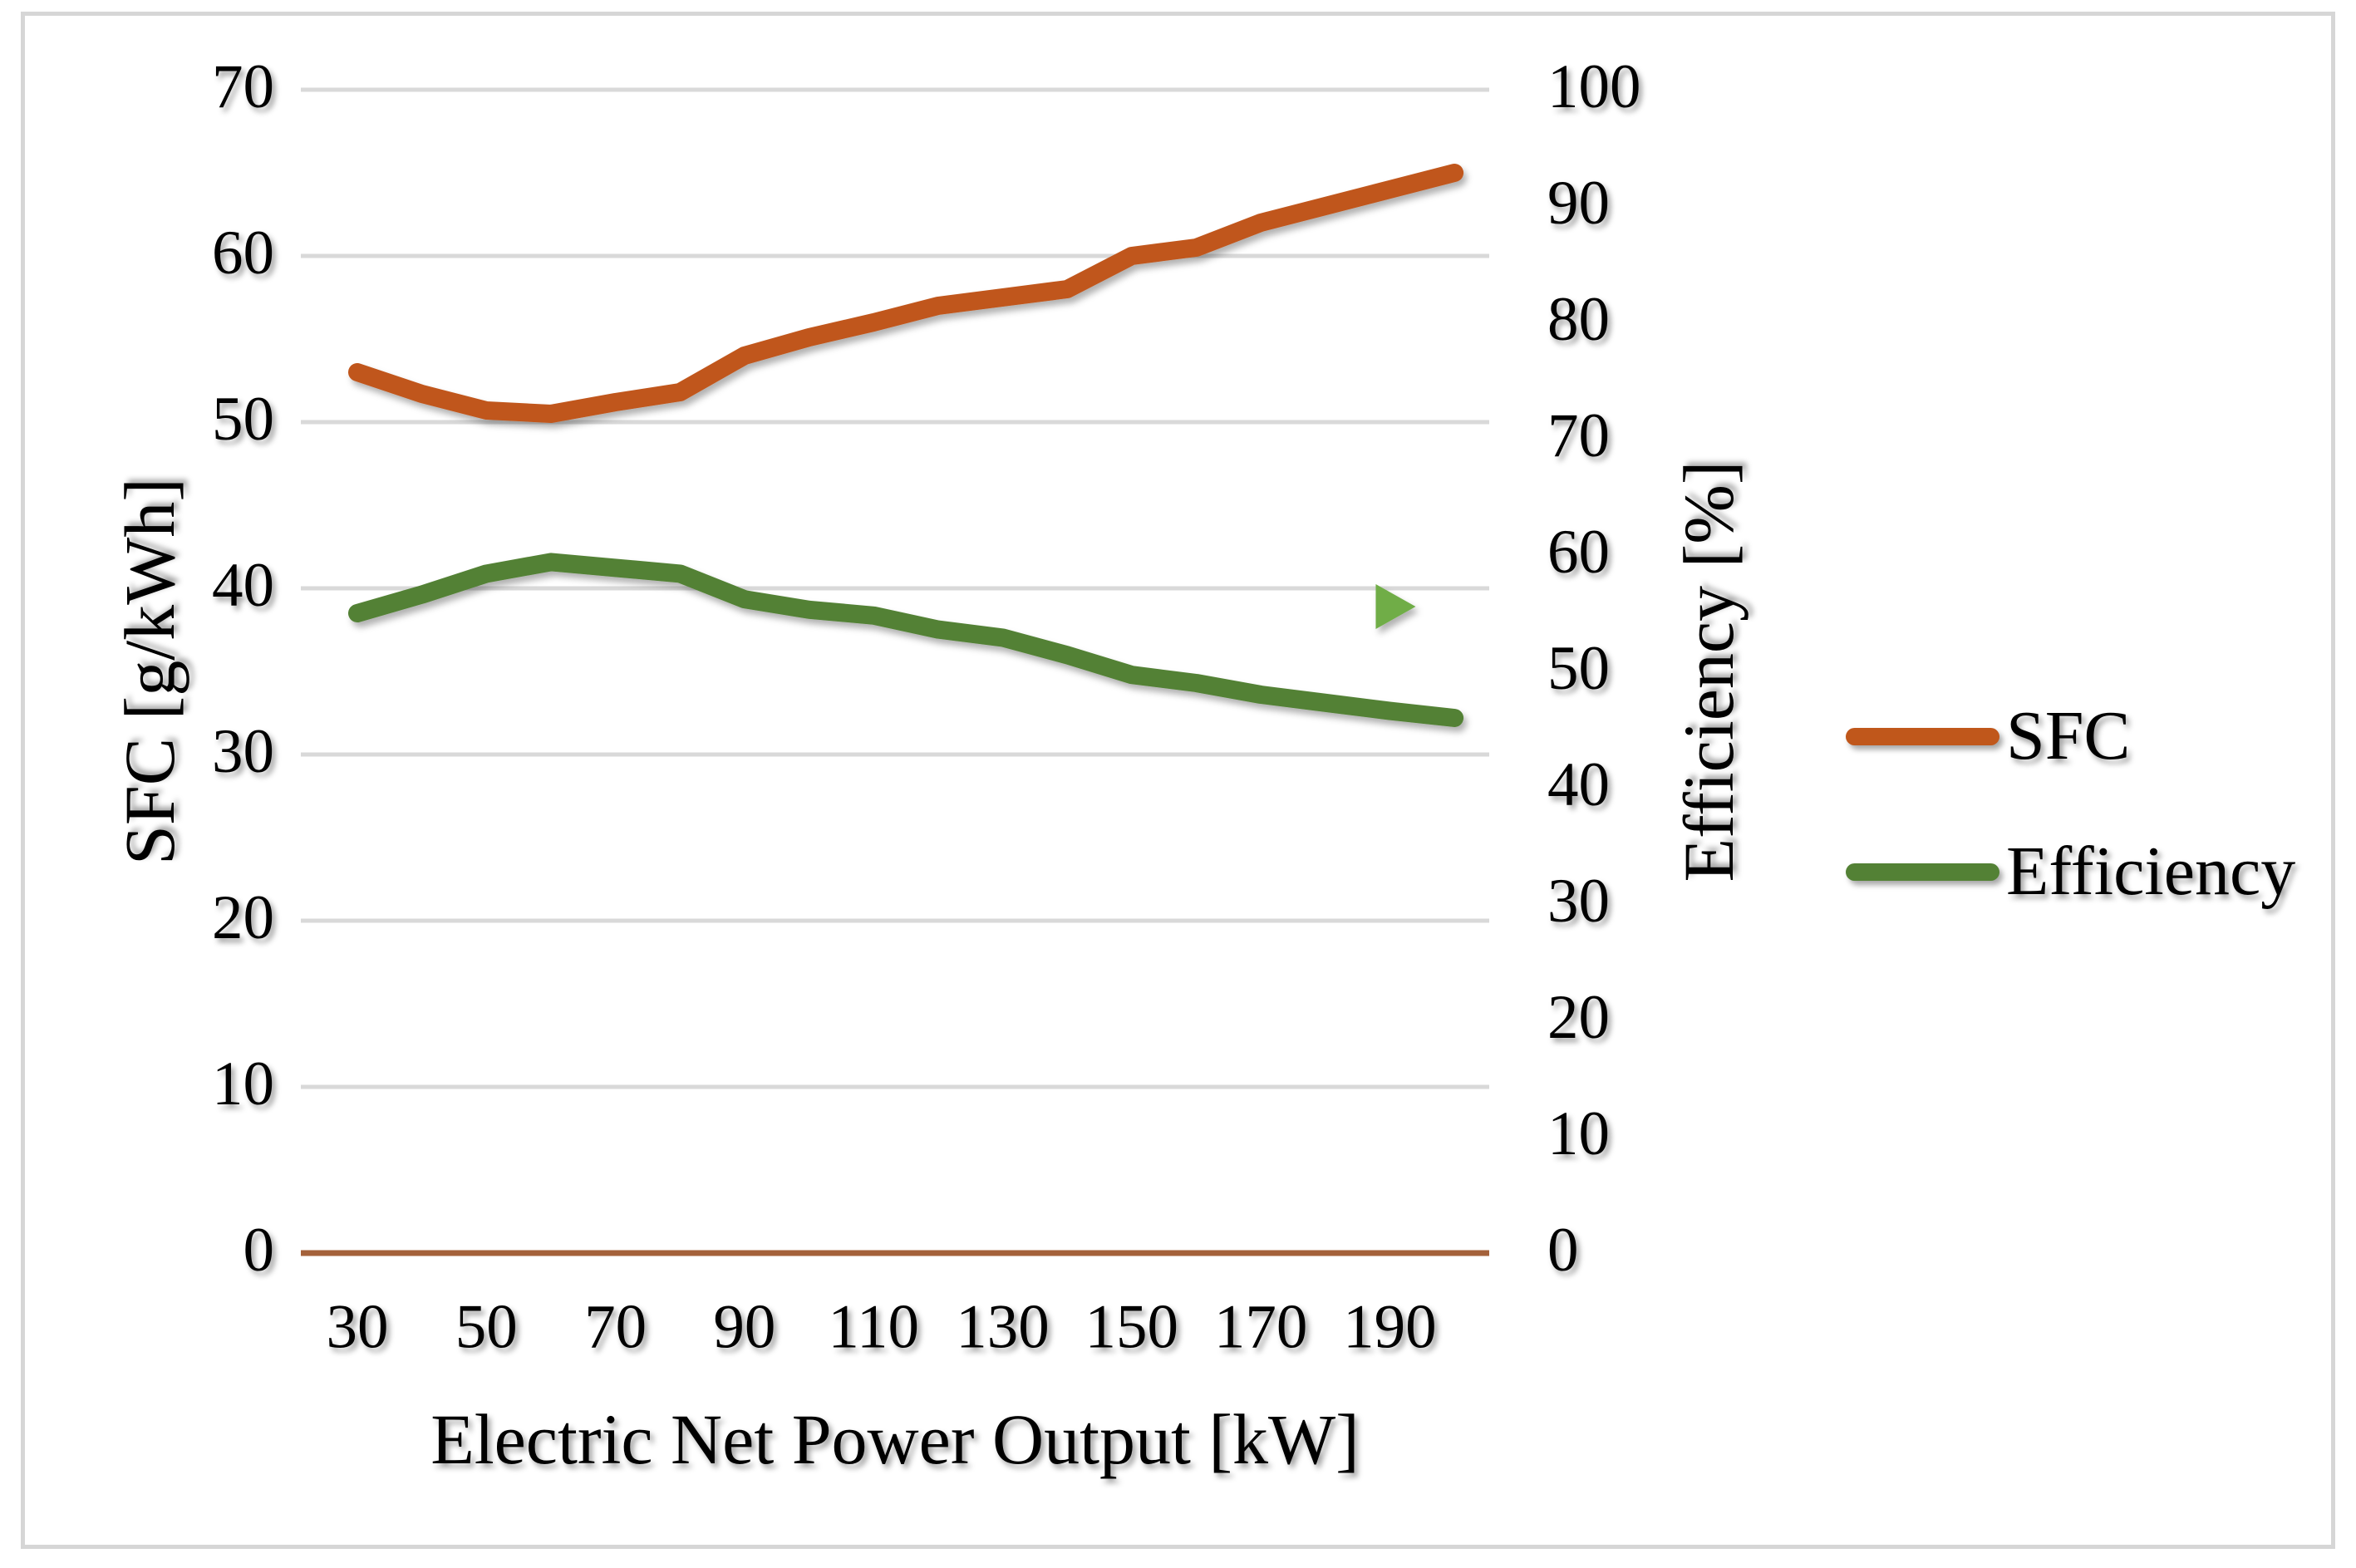 This screenshot has width=2356, height=1568. What do you see at coordinates (1260, 1327) in the screenshot?
I see `x-axis-tick-label: 170` at bounding box center [1260, 1327].